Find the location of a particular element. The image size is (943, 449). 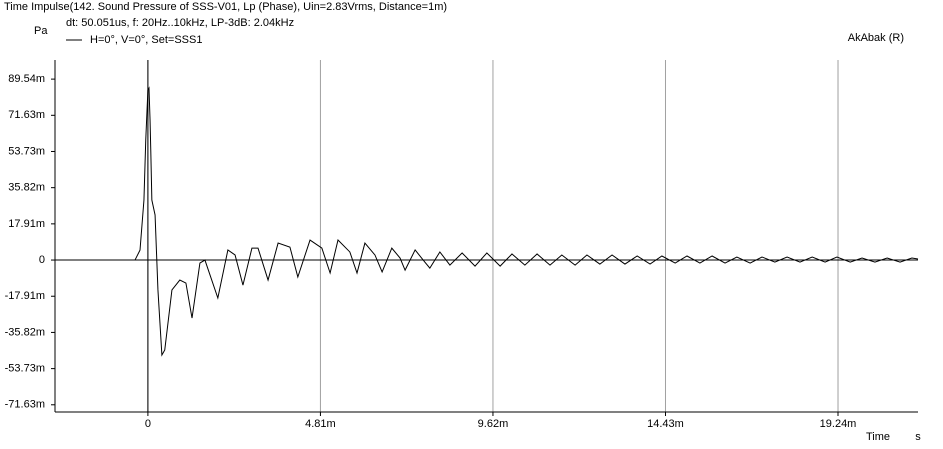

brand: AkAbak (R) is located at coordinates (876, 38).